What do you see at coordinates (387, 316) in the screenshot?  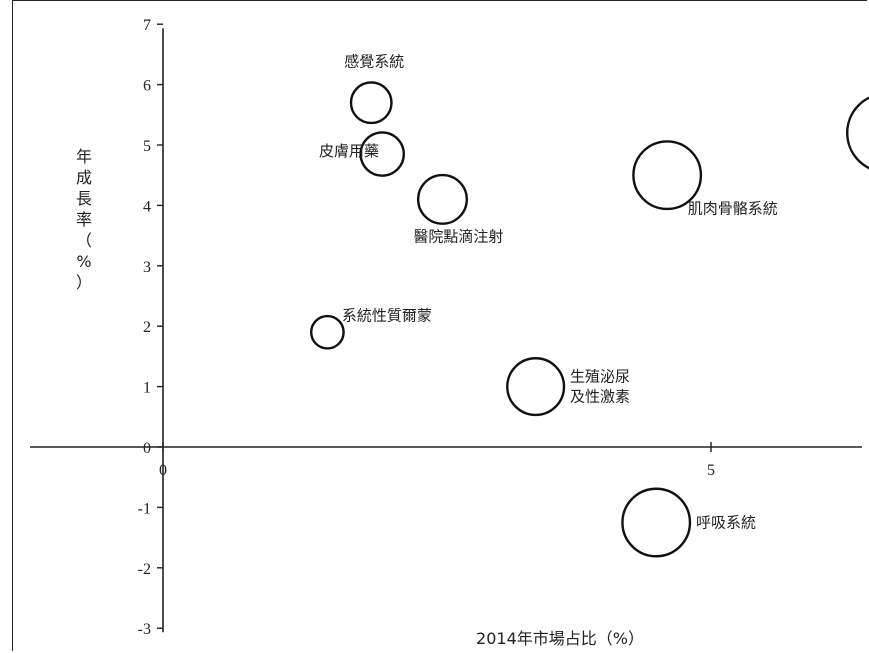 I see `bubble-label: 系統性質爾蒙` at bounding box center [387, 316].